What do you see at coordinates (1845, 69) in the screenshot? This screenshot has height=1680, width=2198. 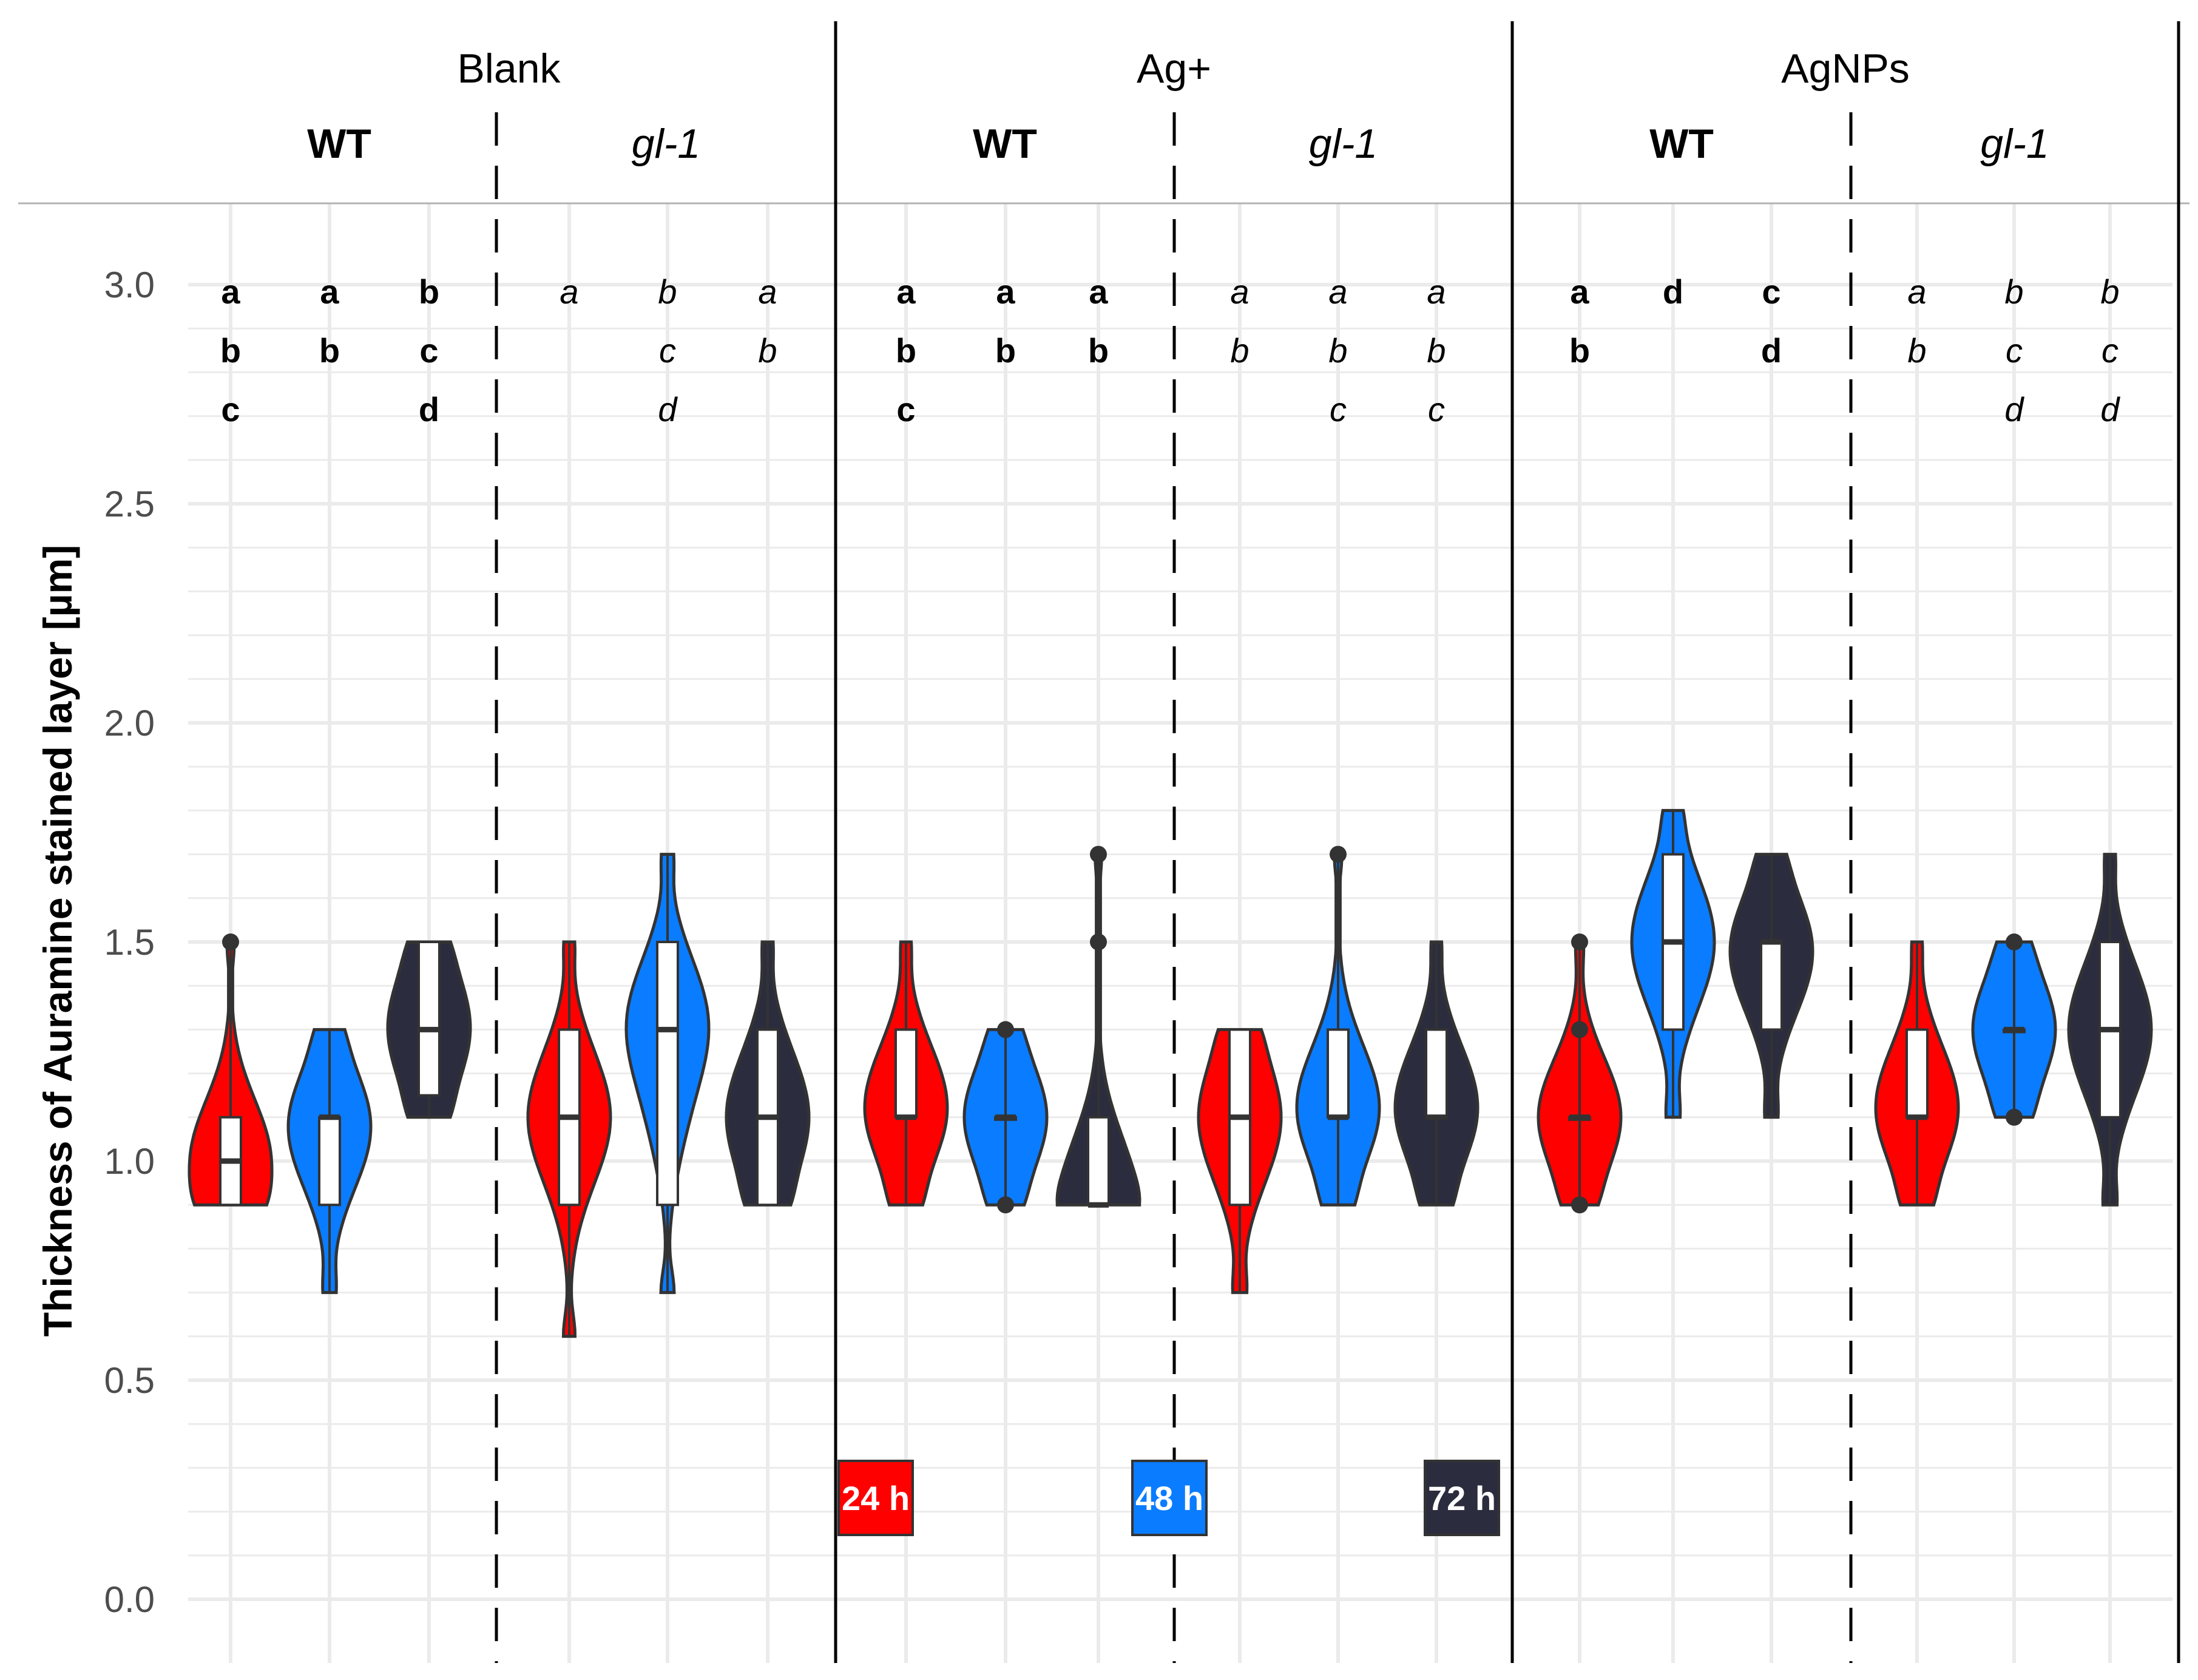 I see `panel-title: AgNPs` at bounding box center [1845, 69].